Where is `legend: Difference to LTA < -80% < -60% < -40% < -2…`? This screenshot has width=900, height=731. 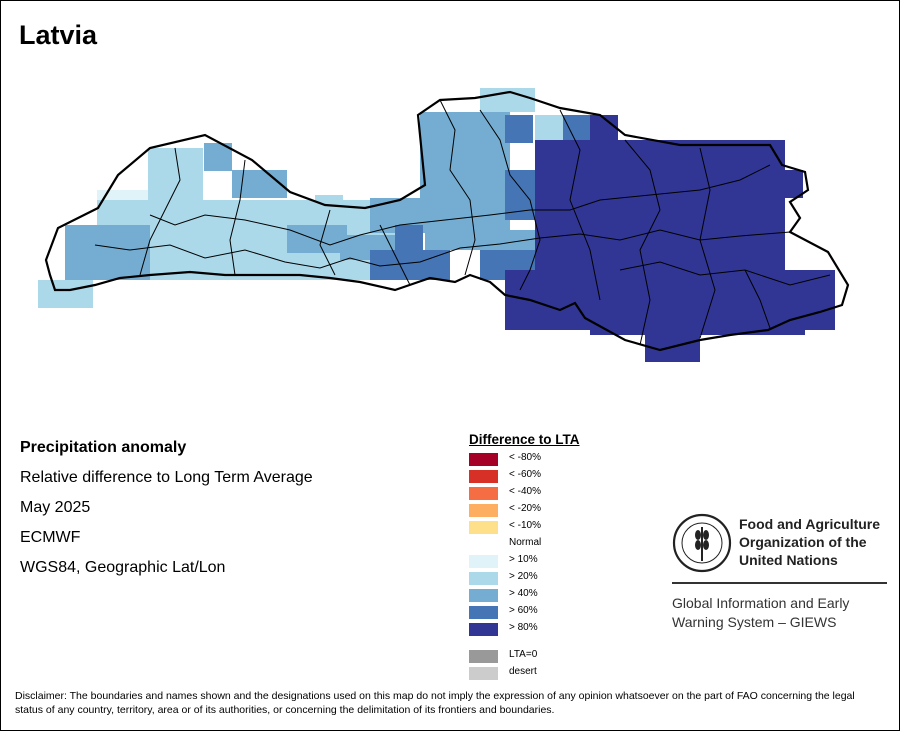 legend: Difference to LTA < -80% < -60% < -40% < -2… is located at coordinates (524, 557).